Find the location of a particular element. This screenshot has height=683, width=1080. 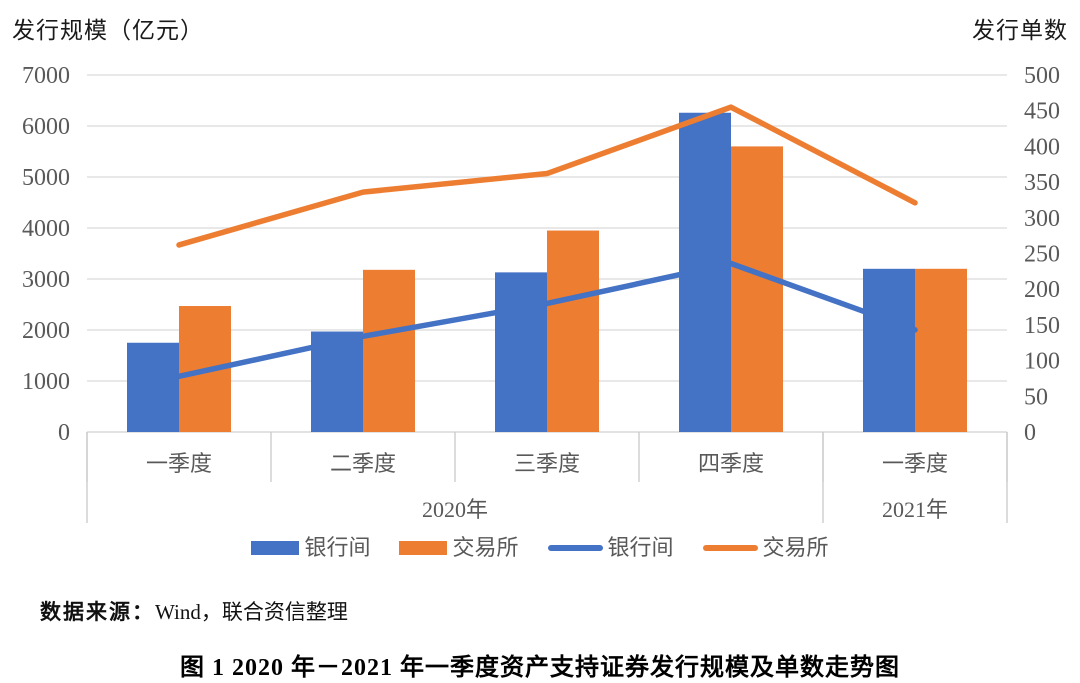

tick-label-right: 100 is located at coordinates (1042, 362).